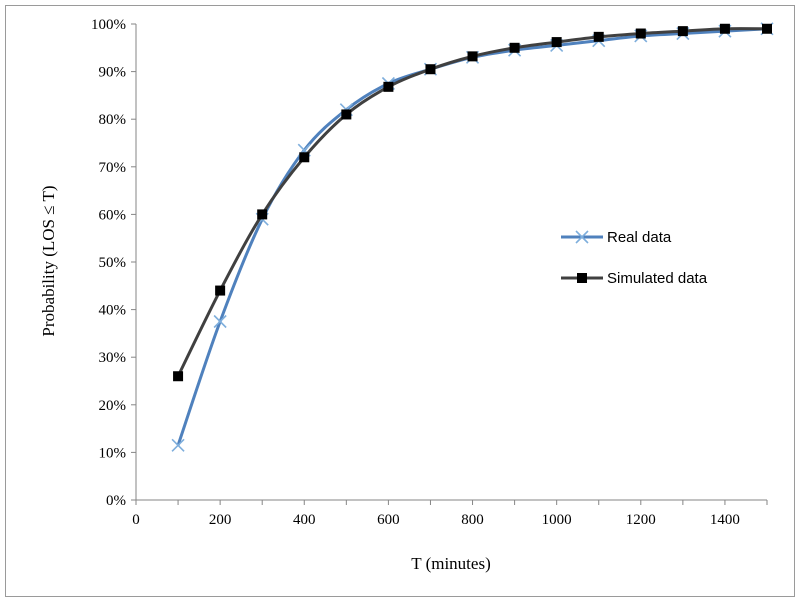 Image resolution: width=803 pixels, height=604 pixels. What do you see at coordinates (725, 520) in the screenshot?
I see `x-tick-label: 1400` at bounding box center [725, 520].